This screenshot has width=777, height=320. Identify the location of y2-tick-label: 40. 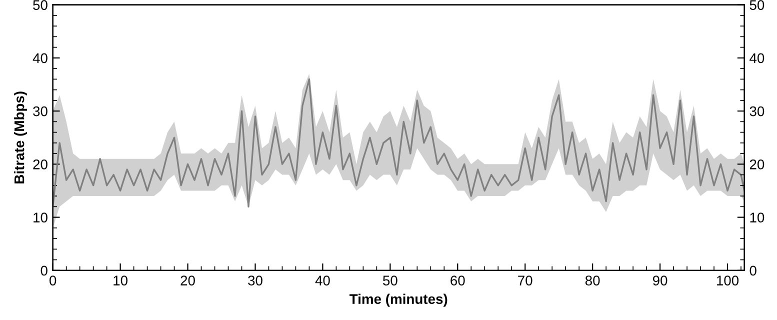
(757, 58).